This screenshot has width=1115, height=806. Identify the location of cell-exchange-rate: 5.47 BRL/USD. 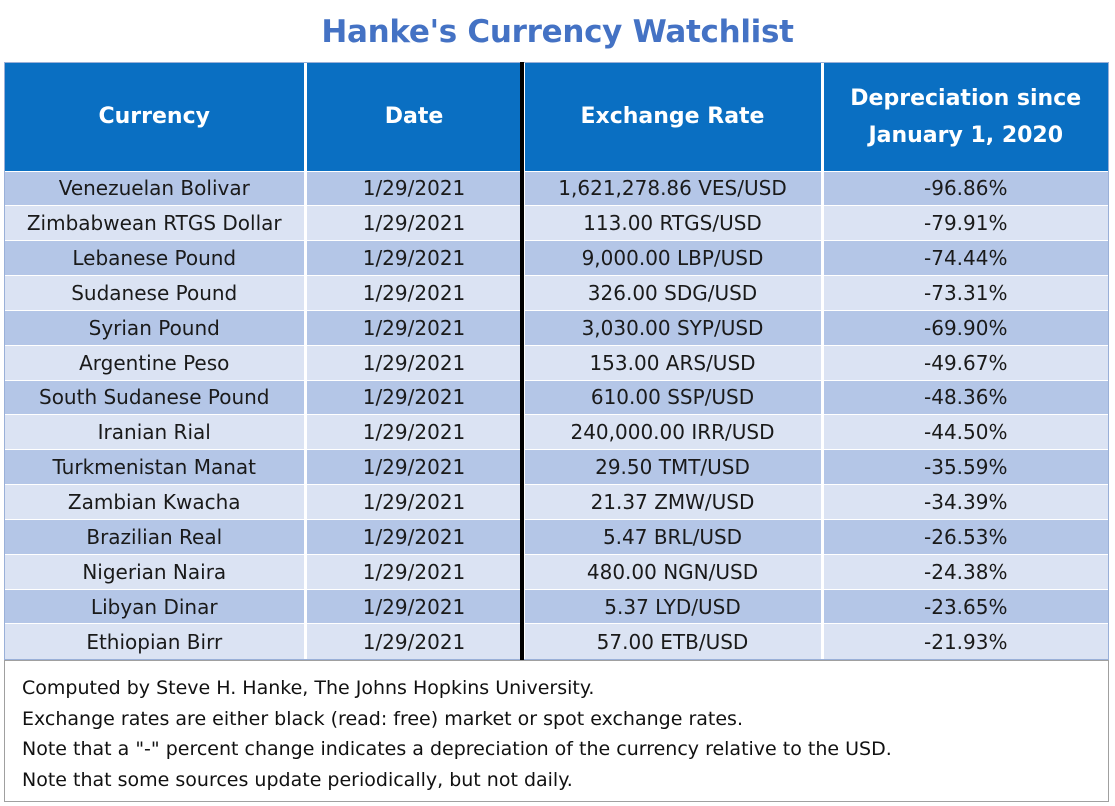
(673, 536).